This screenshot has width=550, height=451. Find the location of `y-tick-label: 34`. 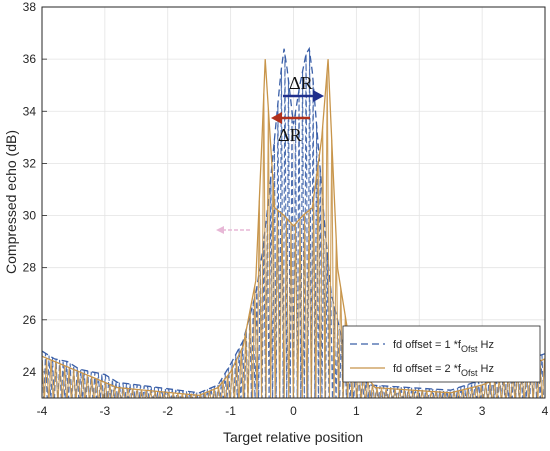

y-tick-label: 34 is located at coordinates (30, 111).